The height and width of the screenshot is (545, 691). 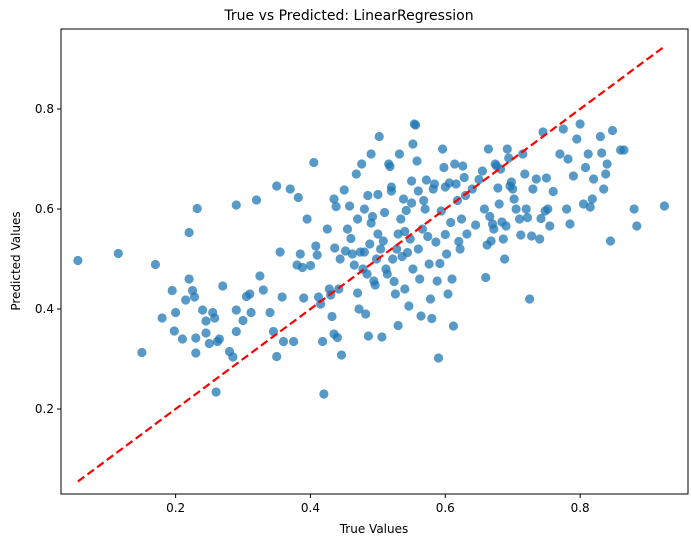 What do you see at coordinates (175, 508) in the screenshot?
I see `x-tick-label: 0.2` at bounding box center [175, 508].